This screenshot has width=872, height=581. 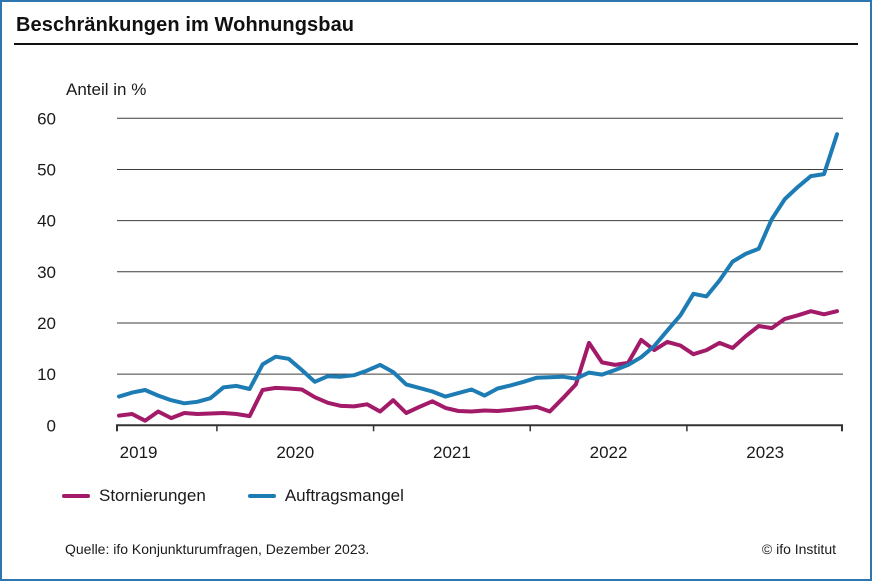 I want to click on y-tick-label-60: 60, so click(x=46, y=118).